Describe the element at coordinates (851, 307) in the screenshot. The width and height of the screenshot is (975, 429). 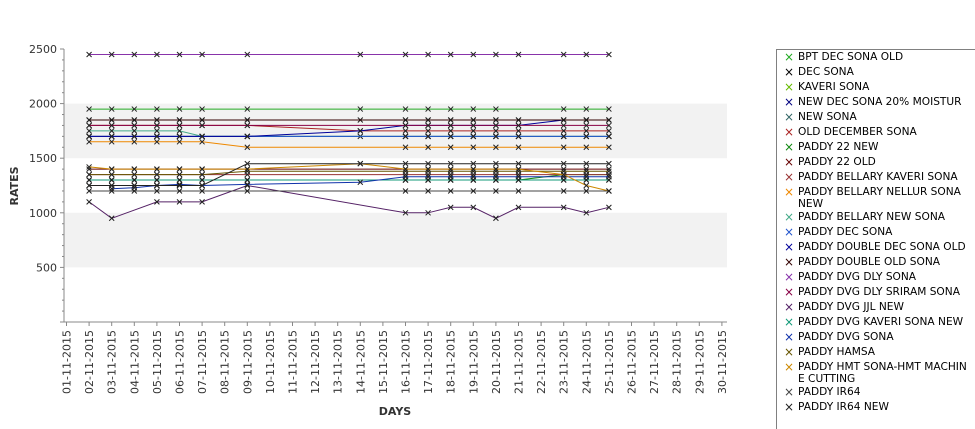
I see `legend-label: PADDY DVG JJL NEW` at that location.